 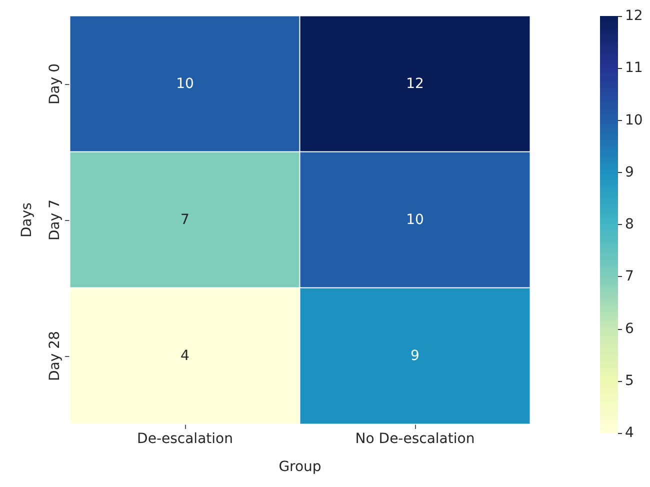 What do you see at coordinates (55, 356) in the screenshot?
I see `y-tick-label: Day 28` at bounding box center [55, 356].